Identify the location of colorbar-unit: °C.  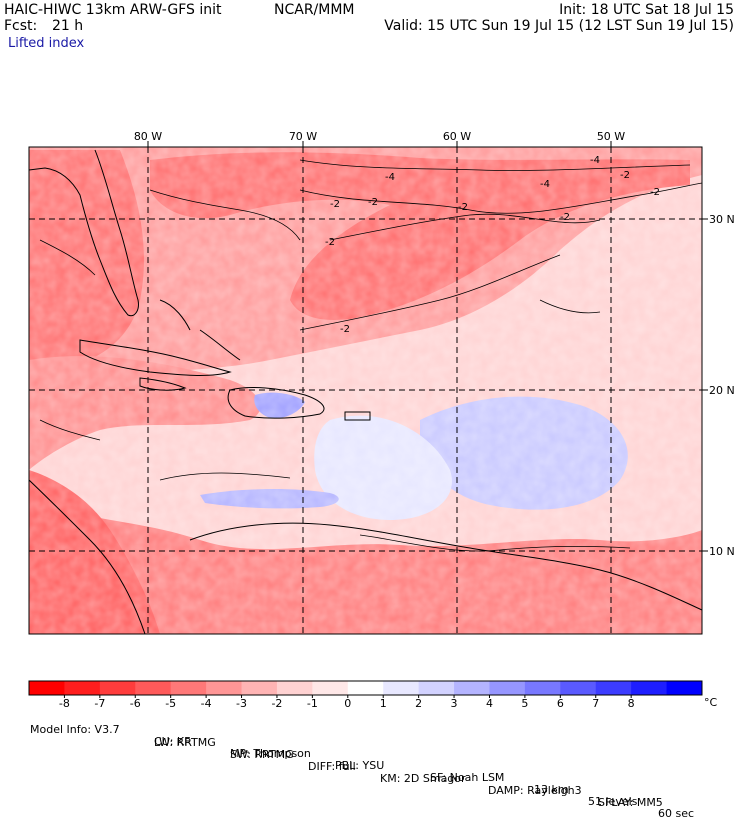
(711, 702).